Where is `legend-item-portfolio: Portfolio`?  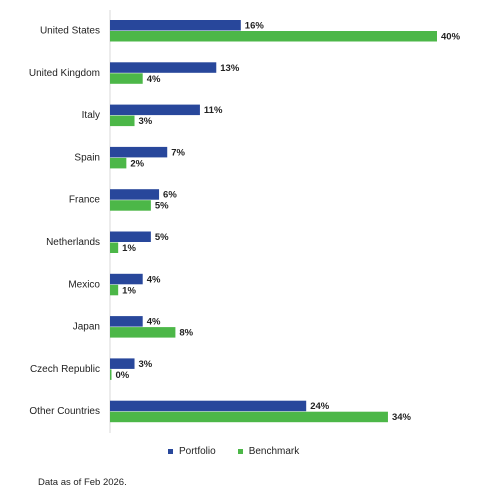 legend-item-portfolio: Portfolio is located at coordinates (192, 451).